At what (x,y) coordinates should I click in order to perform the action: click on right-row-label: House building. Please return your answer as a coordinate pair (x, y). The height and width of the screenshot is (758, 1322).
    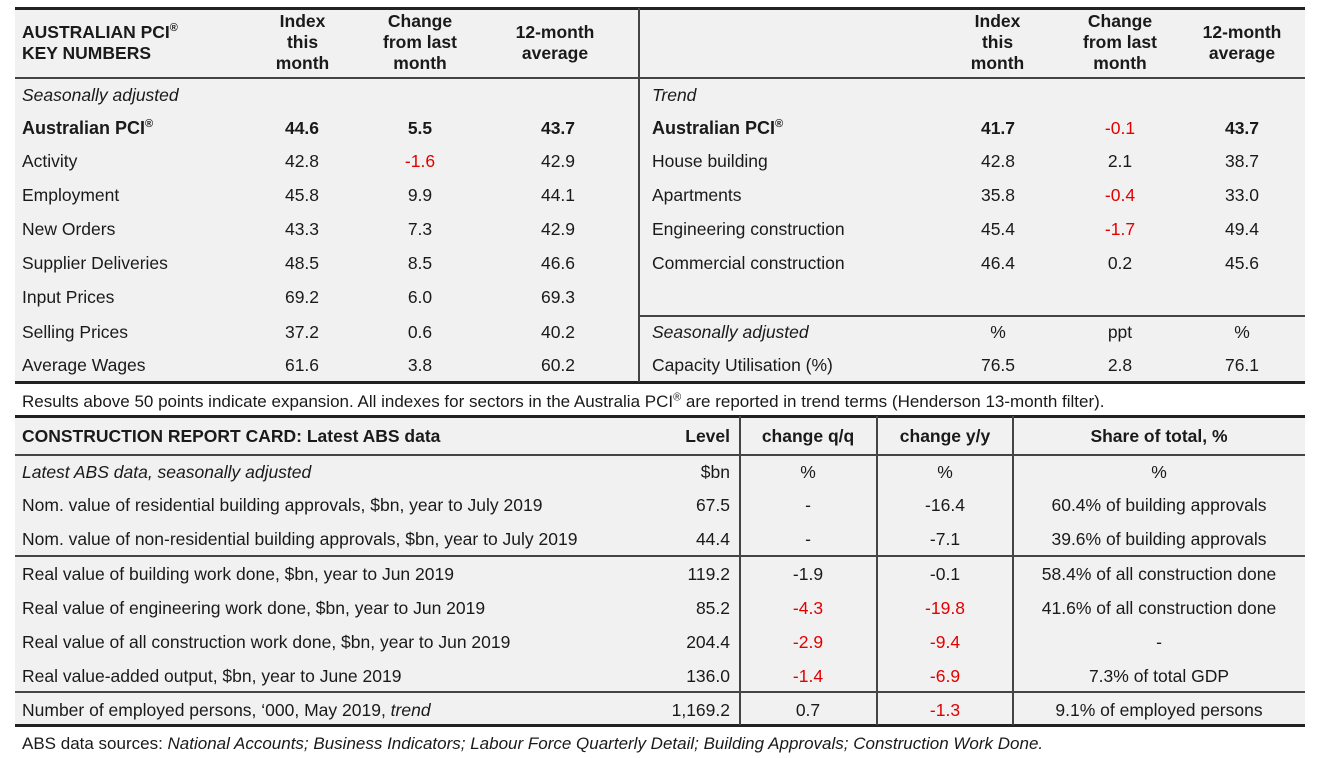
    Looking at the image, I should click on (710, 161).